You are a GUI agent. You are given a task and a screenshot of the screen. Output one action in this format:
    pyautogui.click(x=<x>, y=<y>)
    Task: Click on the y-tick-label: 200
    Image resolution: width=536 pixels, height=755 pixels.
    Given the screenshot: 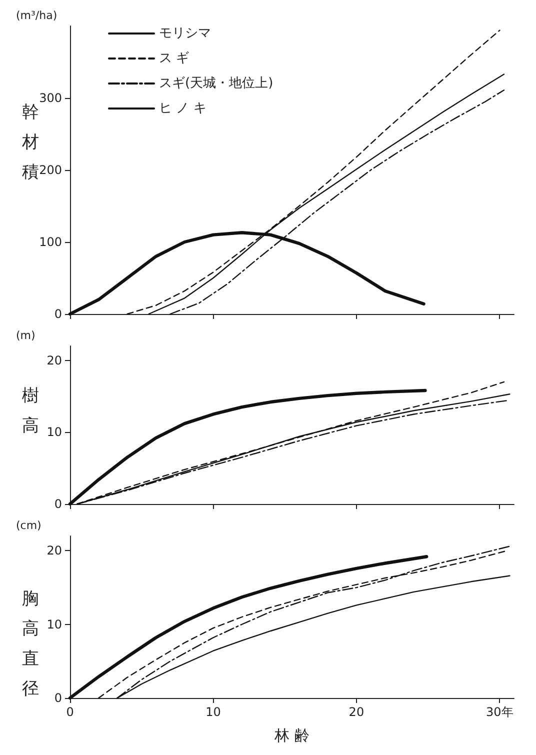 What is the action you would take?
    pyautogui.click(x=50, y=170)
    